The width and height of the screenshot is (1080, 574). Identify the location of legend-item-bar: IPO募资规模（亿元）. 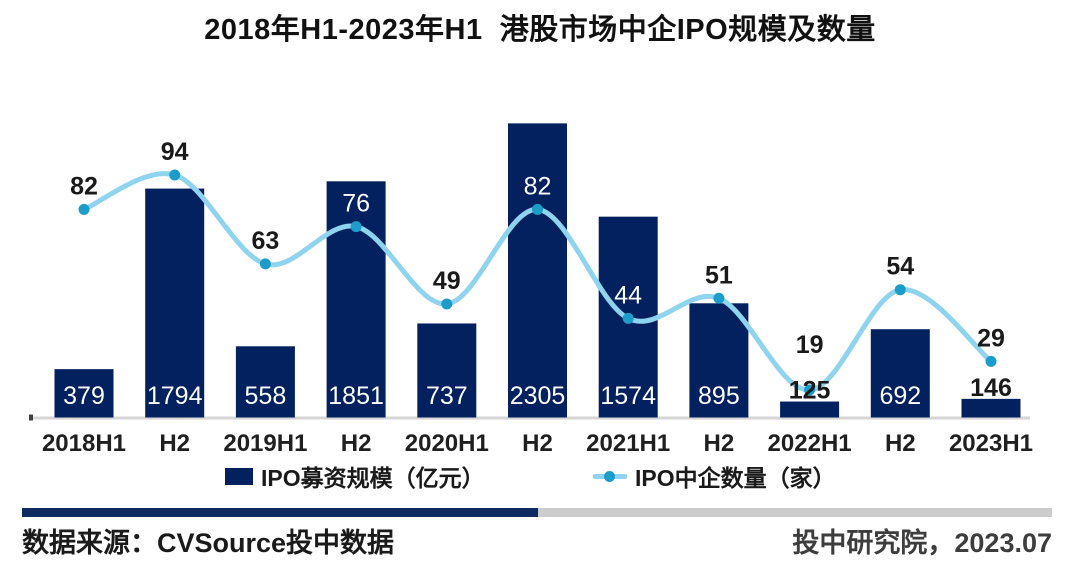
(355, 477).